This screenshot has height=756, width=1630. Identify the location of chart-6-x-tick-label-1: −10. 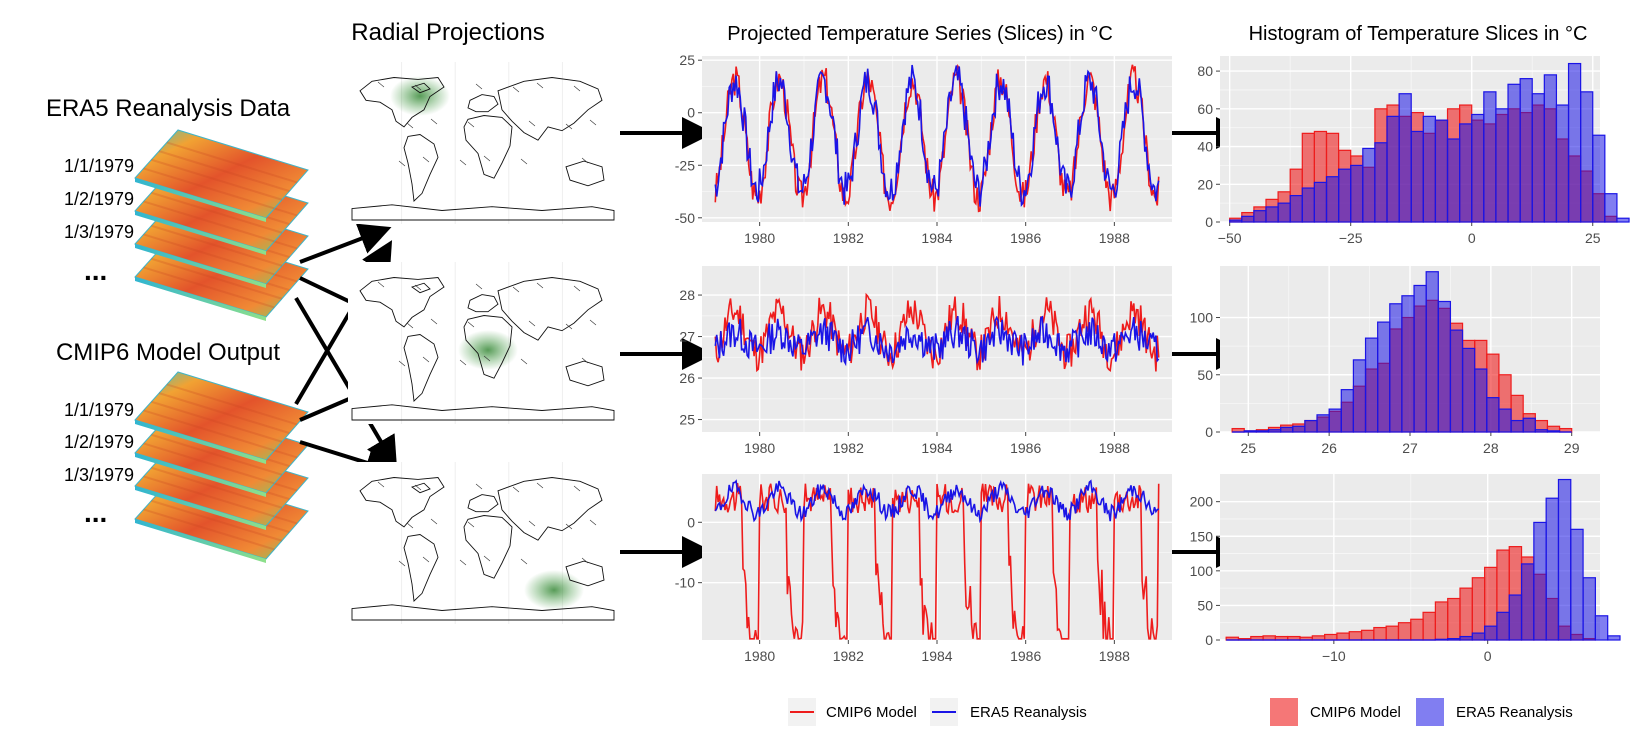
(1334, 656).